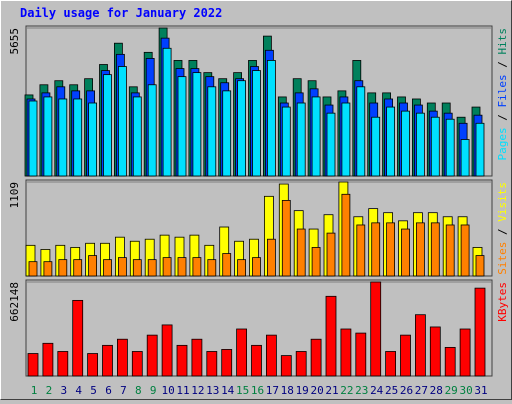  I want to click on x-tick-label: 29, so click(451, 390).